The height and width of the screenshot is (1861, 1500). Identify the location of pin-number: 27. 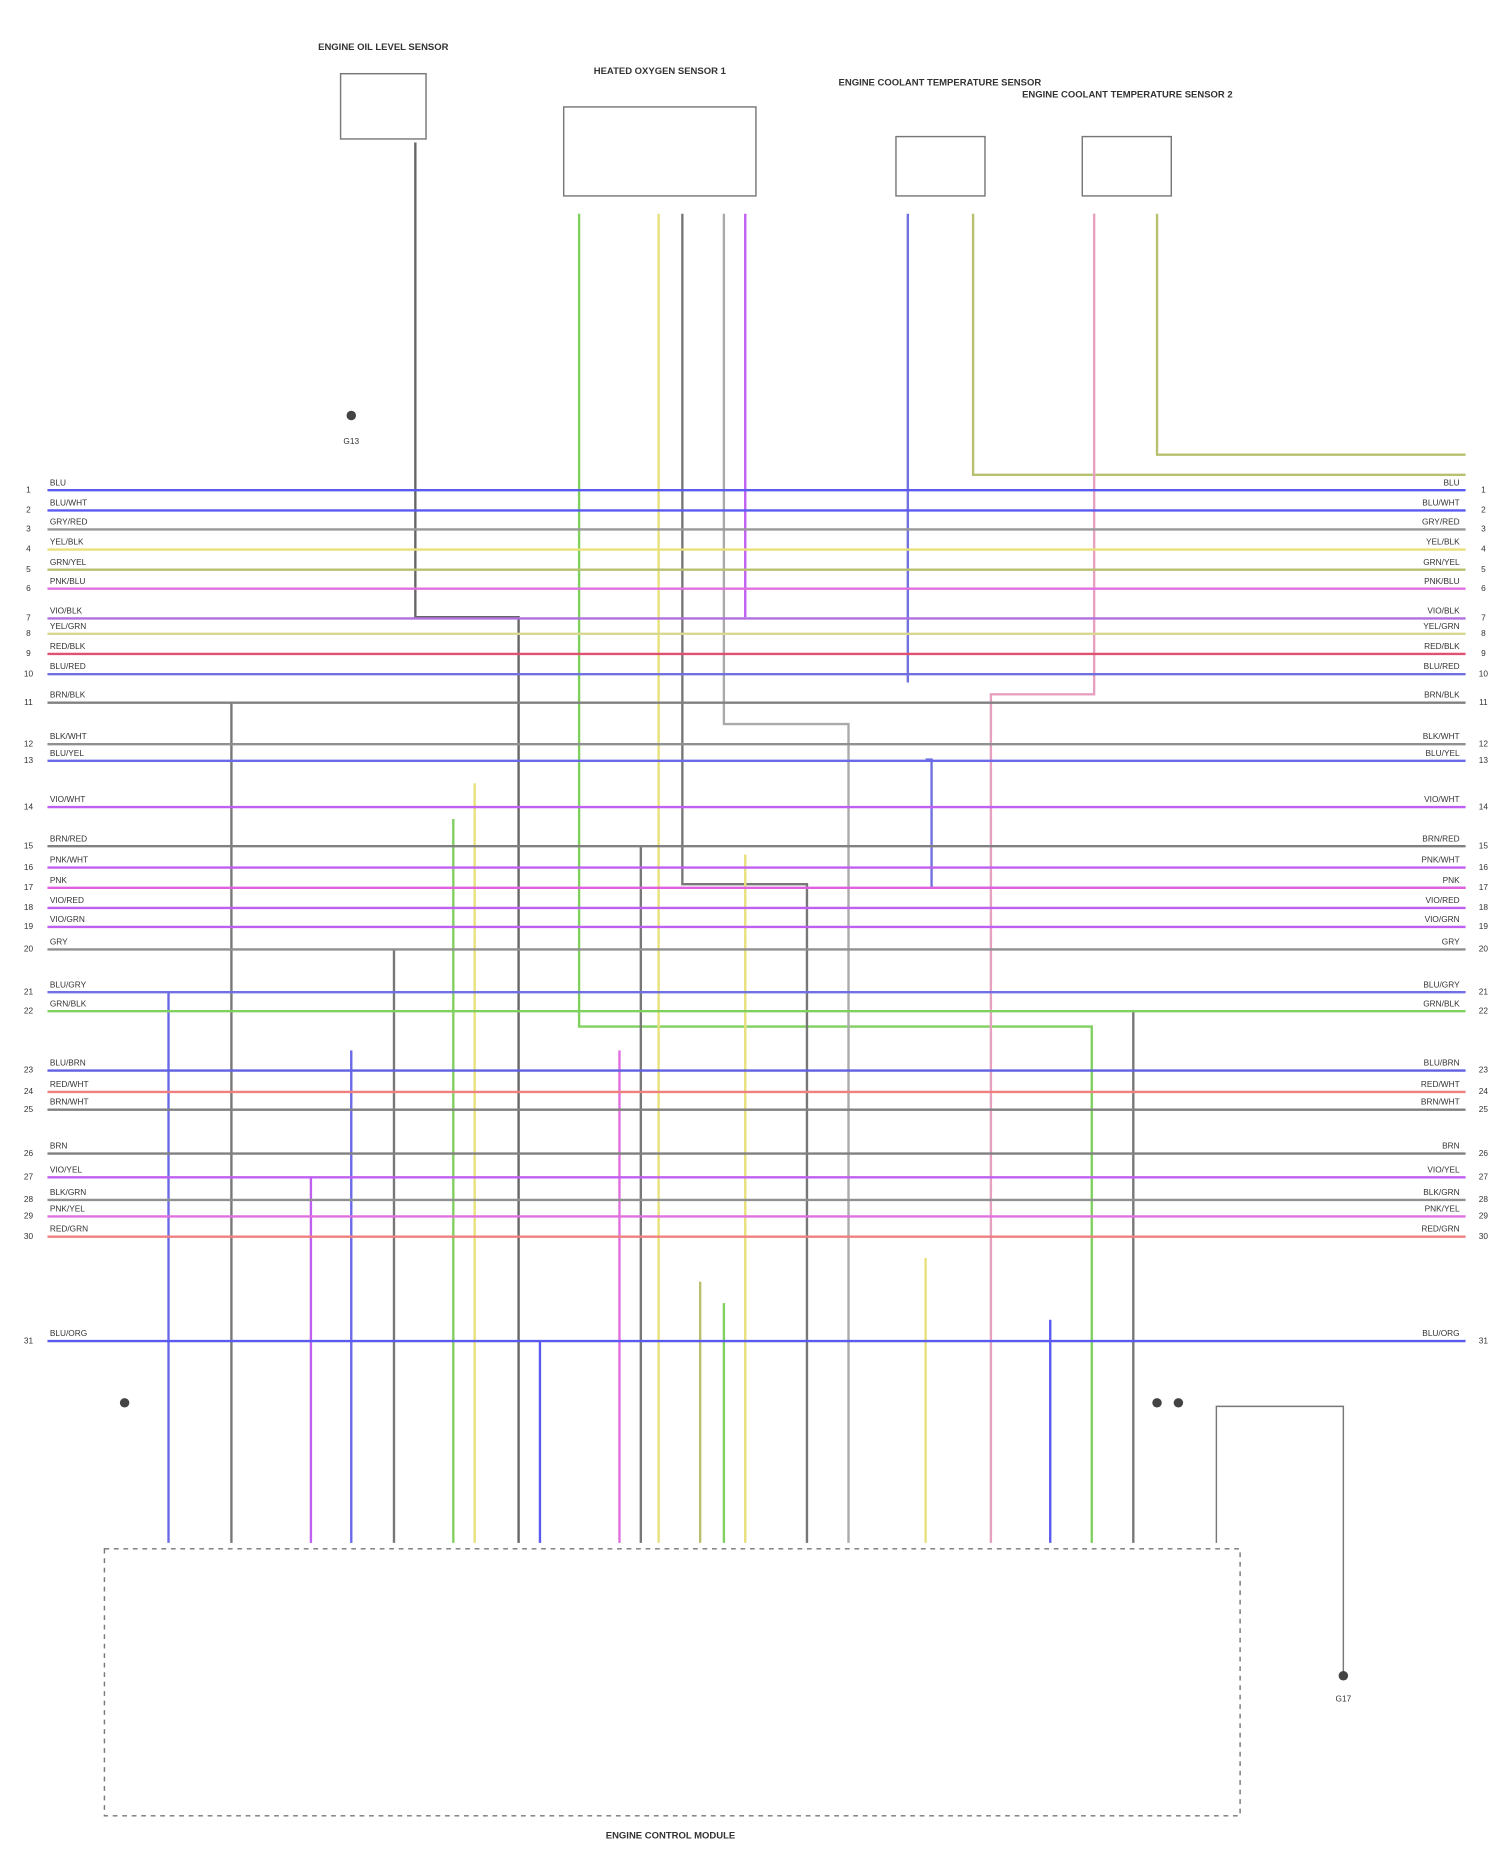
(1484, 1177).